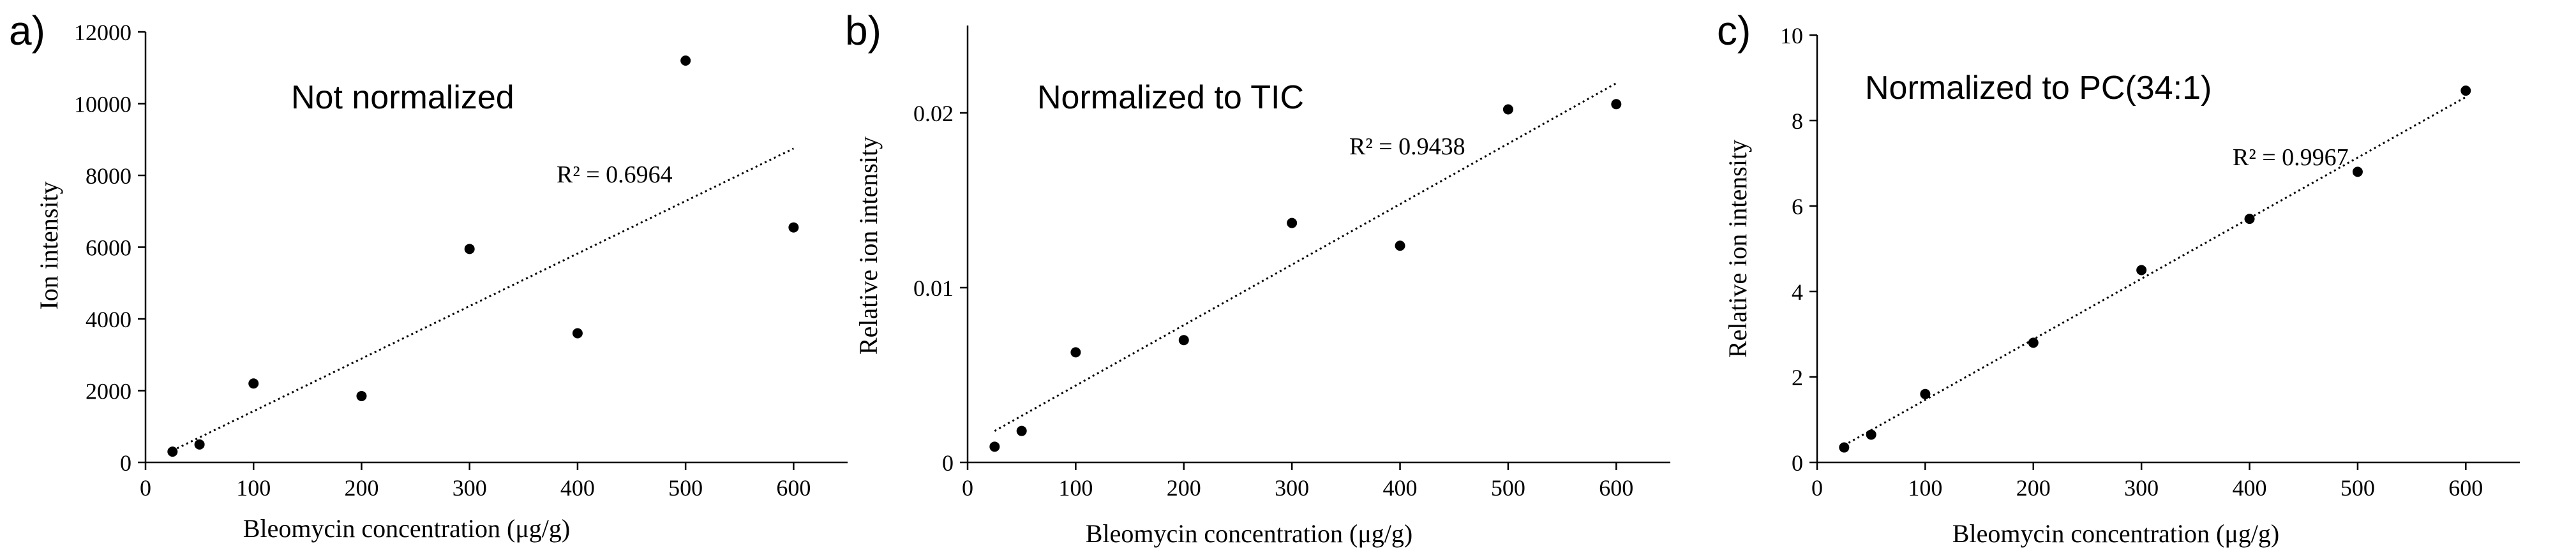  What do you see at coordinates (1797, 121) in the screenshot?
I see `panel-c-y-tick-label: 8` at bounding box center [1797, 121].